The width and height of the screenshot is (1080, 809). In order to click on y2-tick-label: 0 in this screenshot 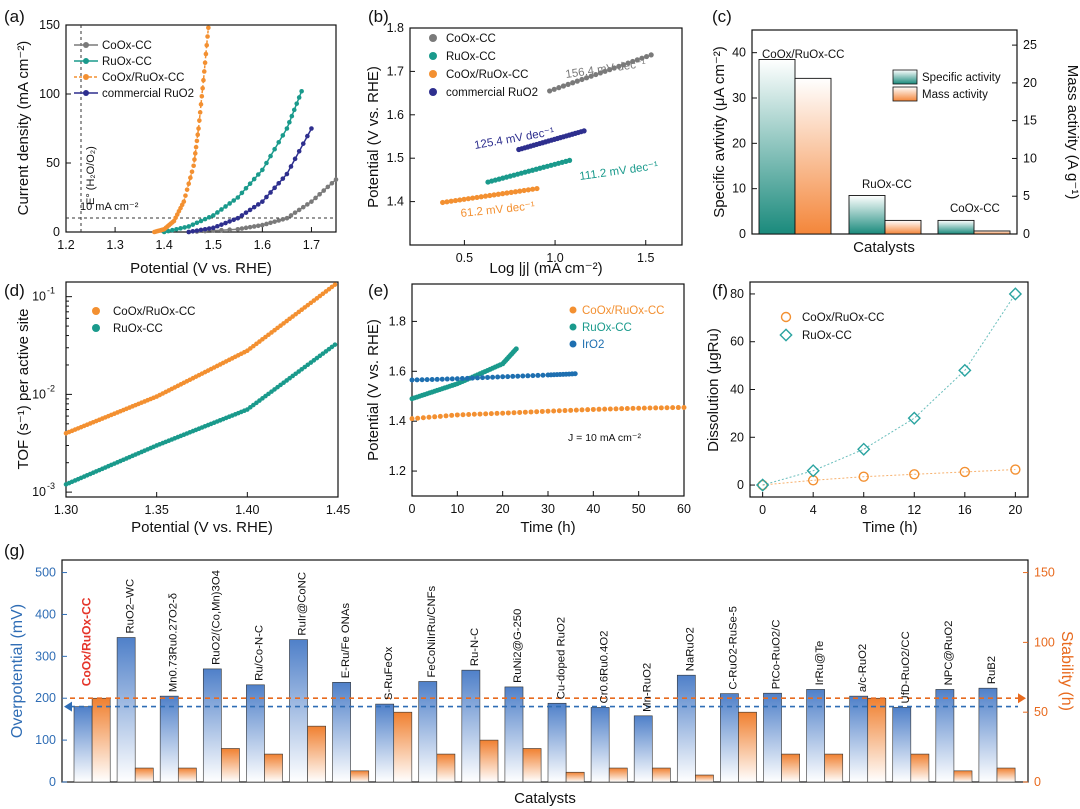, I will do `click(1037, 782)`.